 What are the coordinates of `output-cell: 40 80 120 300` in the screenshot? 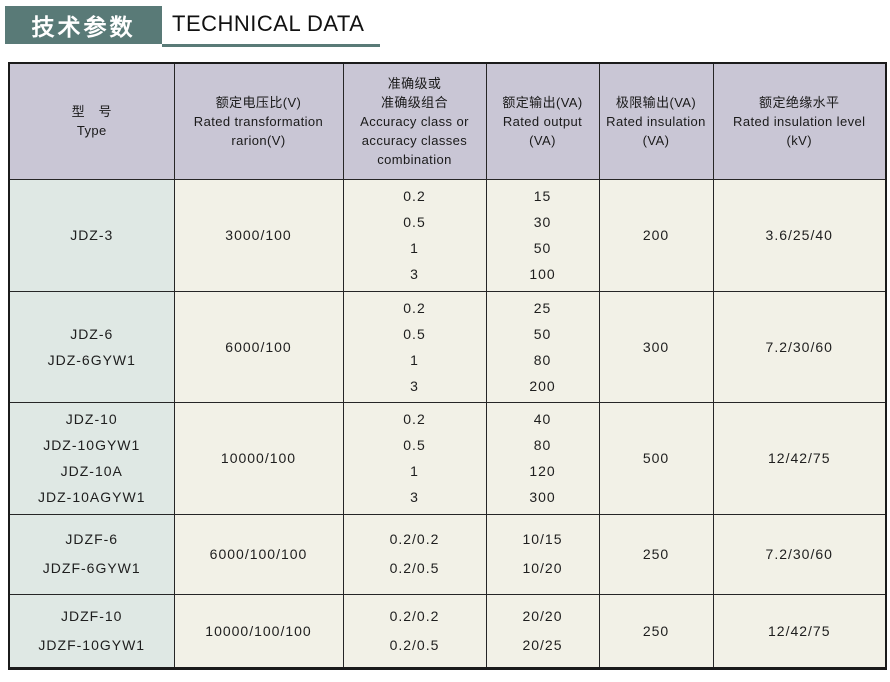 It's located at (542, 458).